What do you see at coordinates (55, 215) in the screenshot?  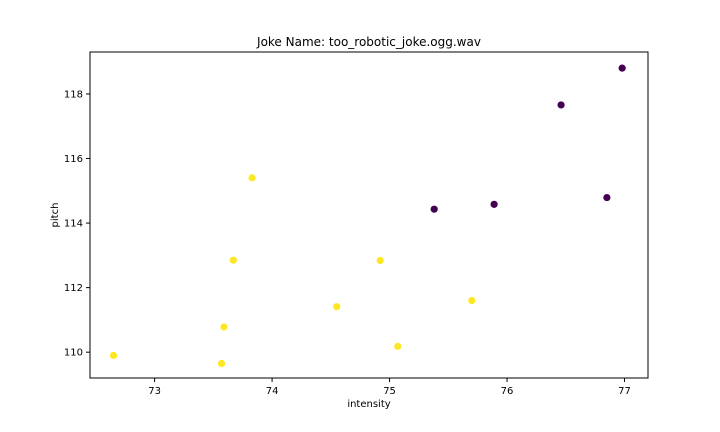 I see `y-axis-label: pitch` at bounding box center [55, 215].